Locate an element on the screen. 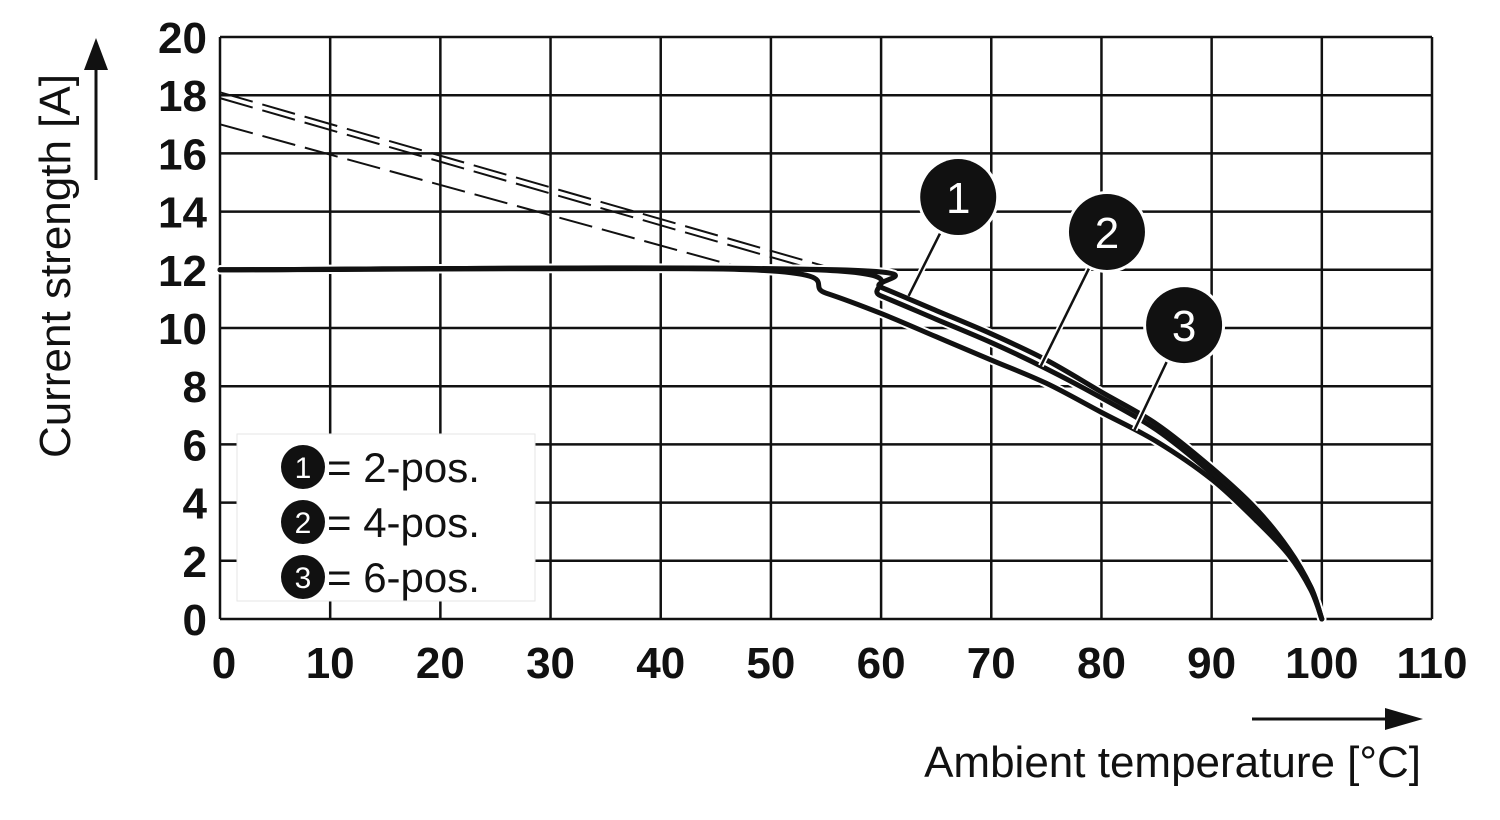  y-tick-label: 16 is located at coordinates (182, 154).